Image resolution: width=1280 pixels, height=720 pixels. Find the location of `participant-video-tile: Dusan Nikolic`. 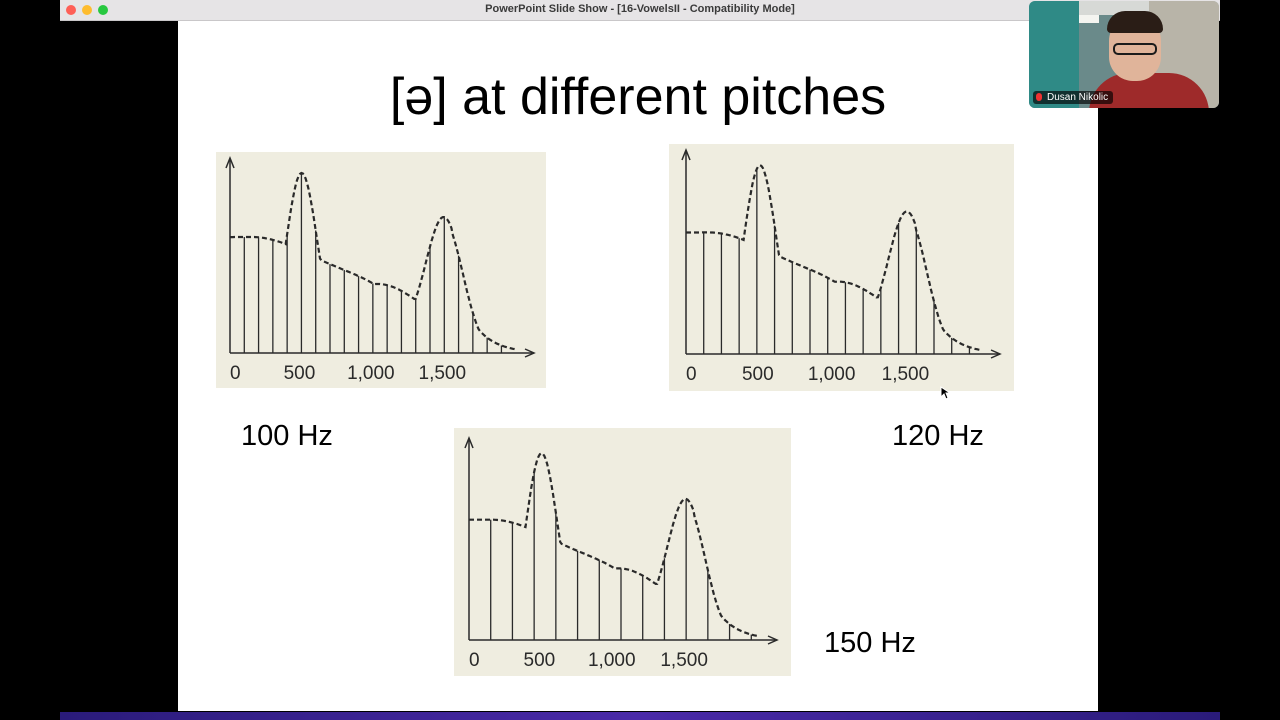

participant-video-tile: Dusan Nikolic is located at coordinates (1124, 54).